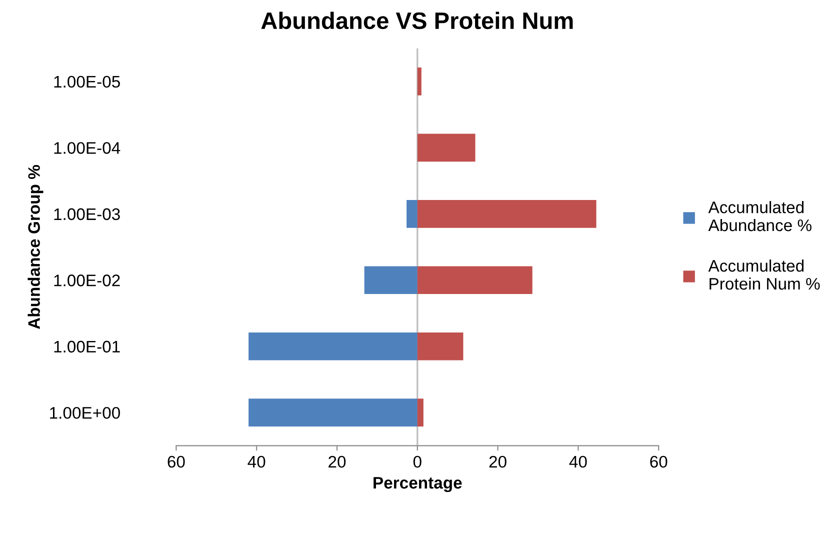 This screenshot has height=537, width=839. Describe the element at coordinates (87, 346) in the screenshot. I see `y-tick-label: 1.00E-01` at that location.